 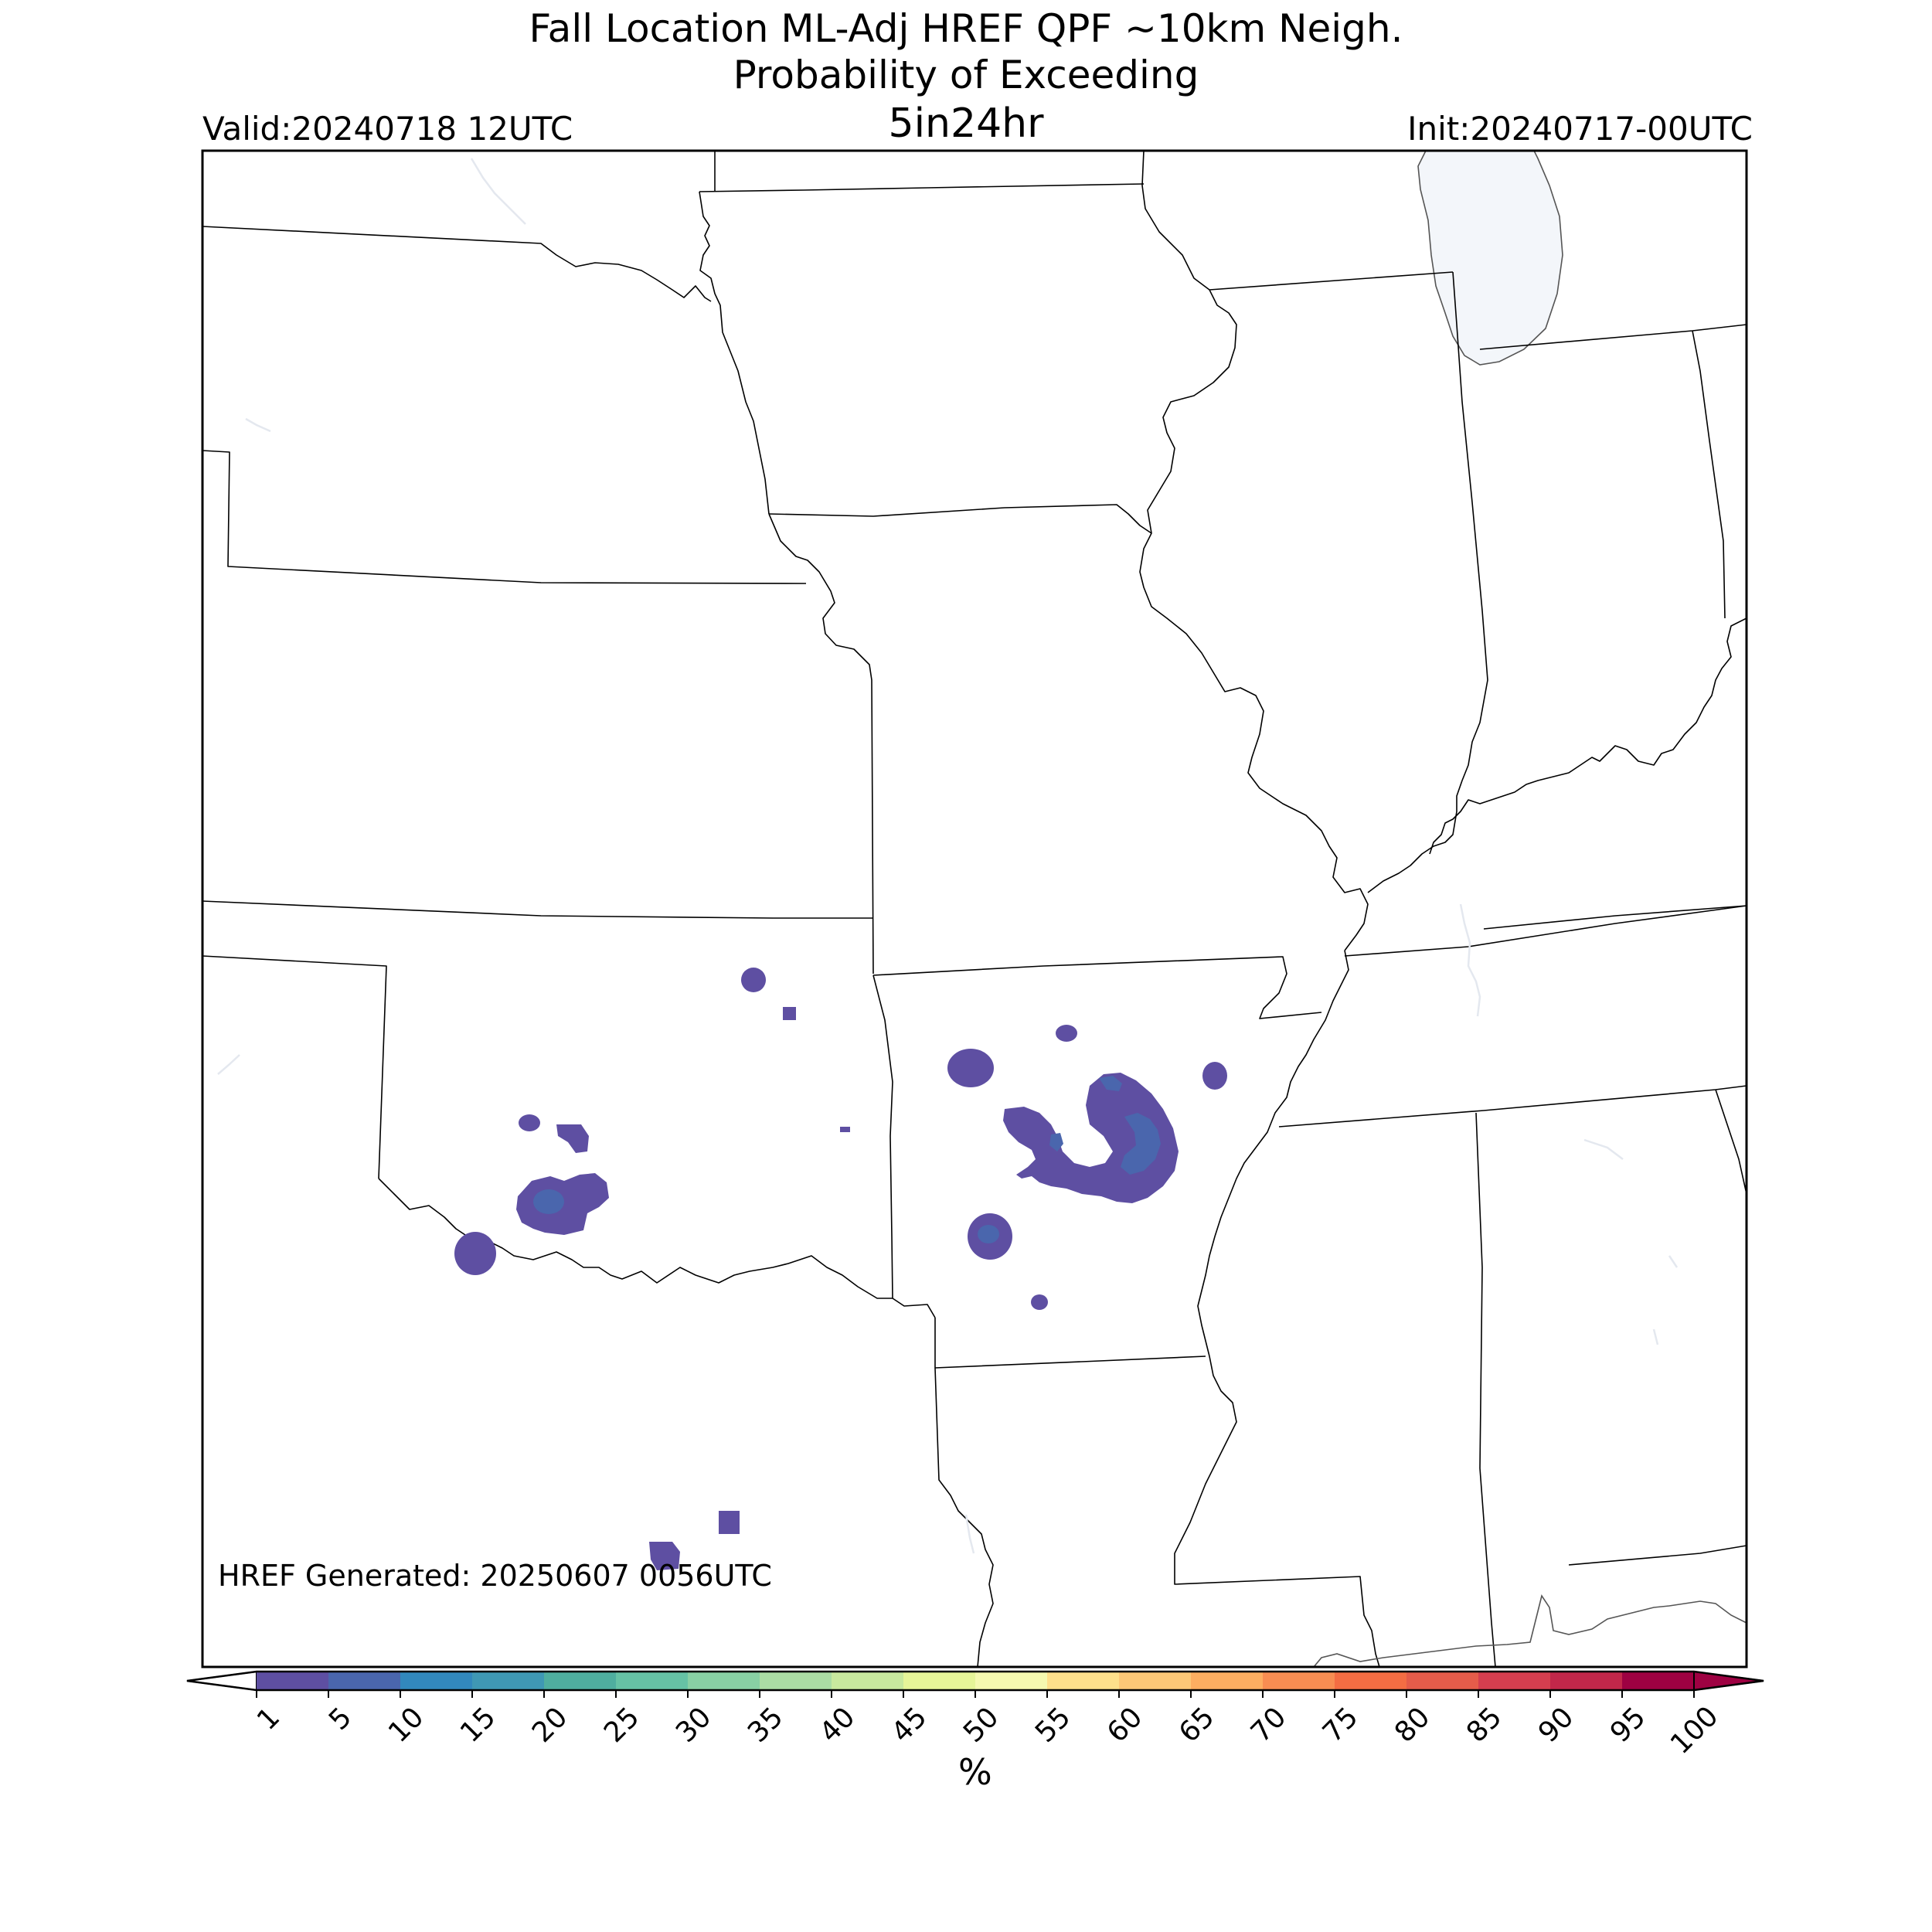 I want to click on colorbar, so click(x=975, y=1684).